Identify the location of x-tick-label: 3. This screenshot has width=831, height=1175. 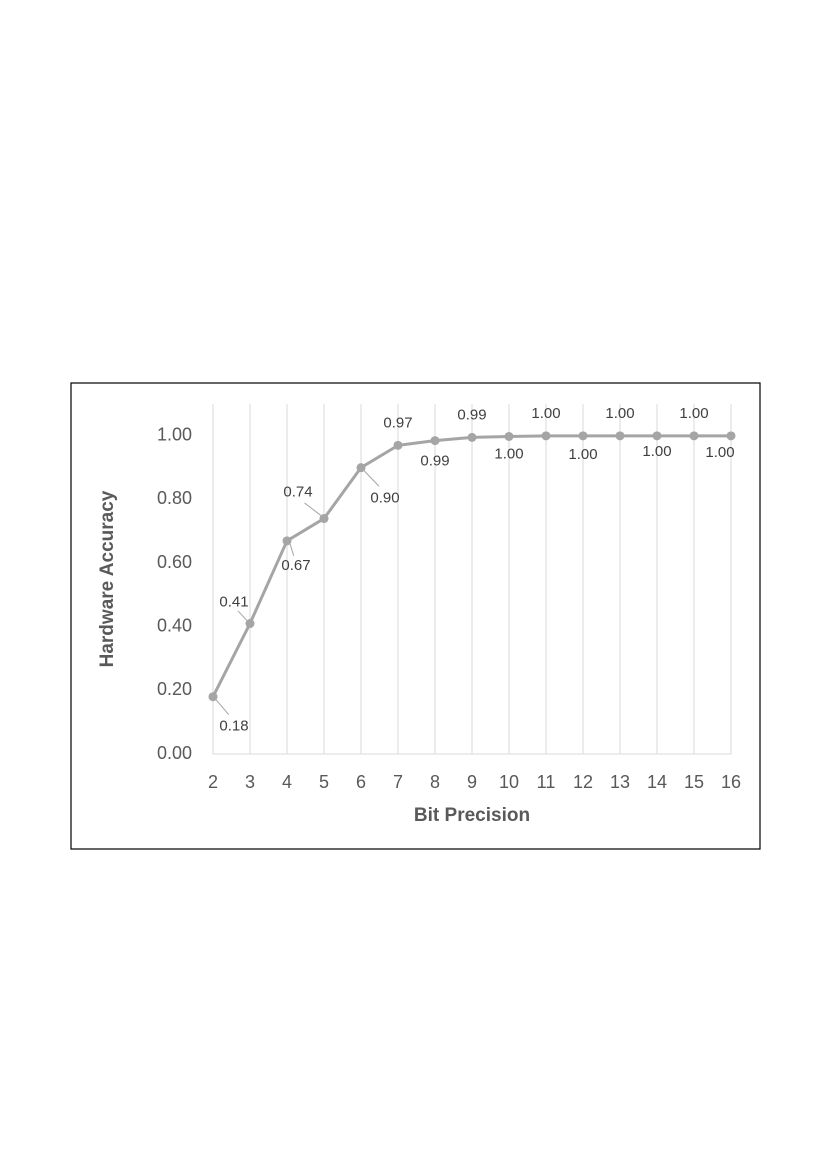
(250, 782).